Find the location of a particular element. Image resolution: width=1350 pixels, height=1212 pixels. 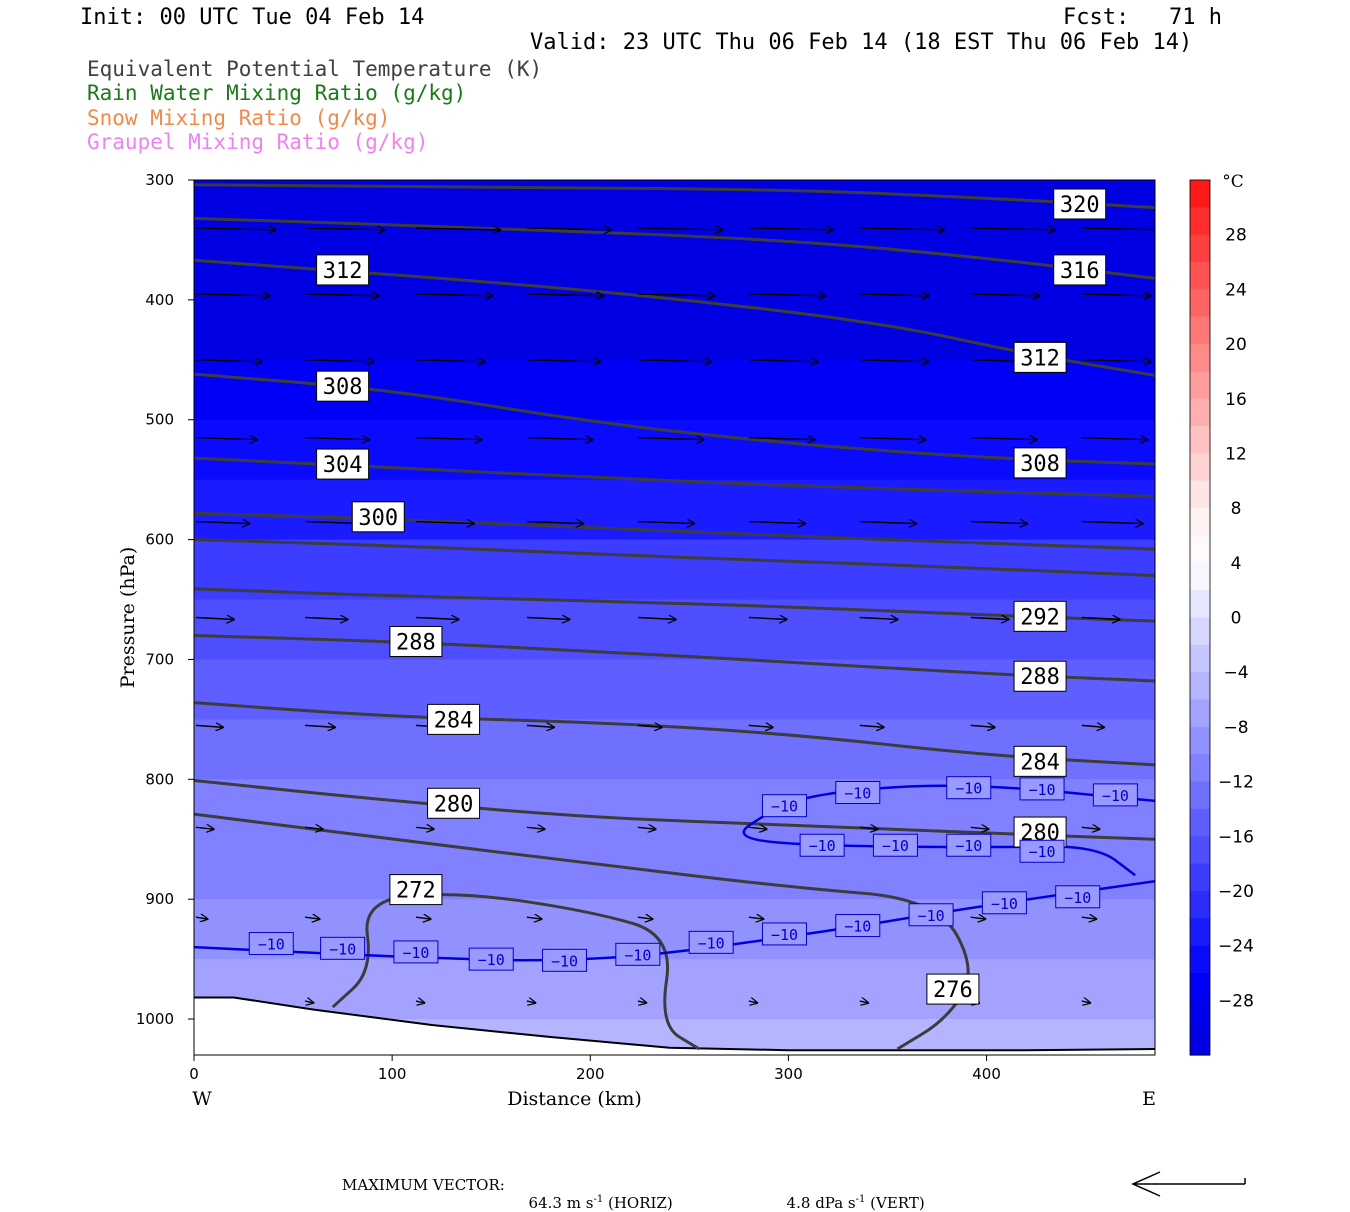

y-tick-label: 300 is located at coordinates (159, 180).